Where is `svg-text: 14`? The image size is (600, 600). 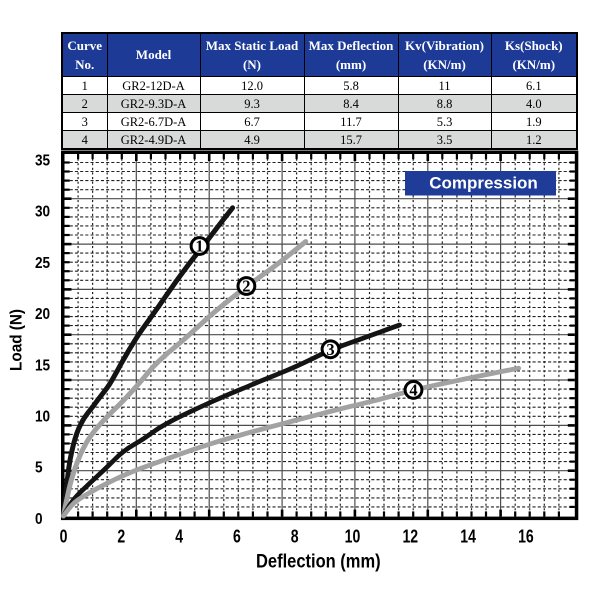
svg-text: 14 is located at coordinates (468, 537).